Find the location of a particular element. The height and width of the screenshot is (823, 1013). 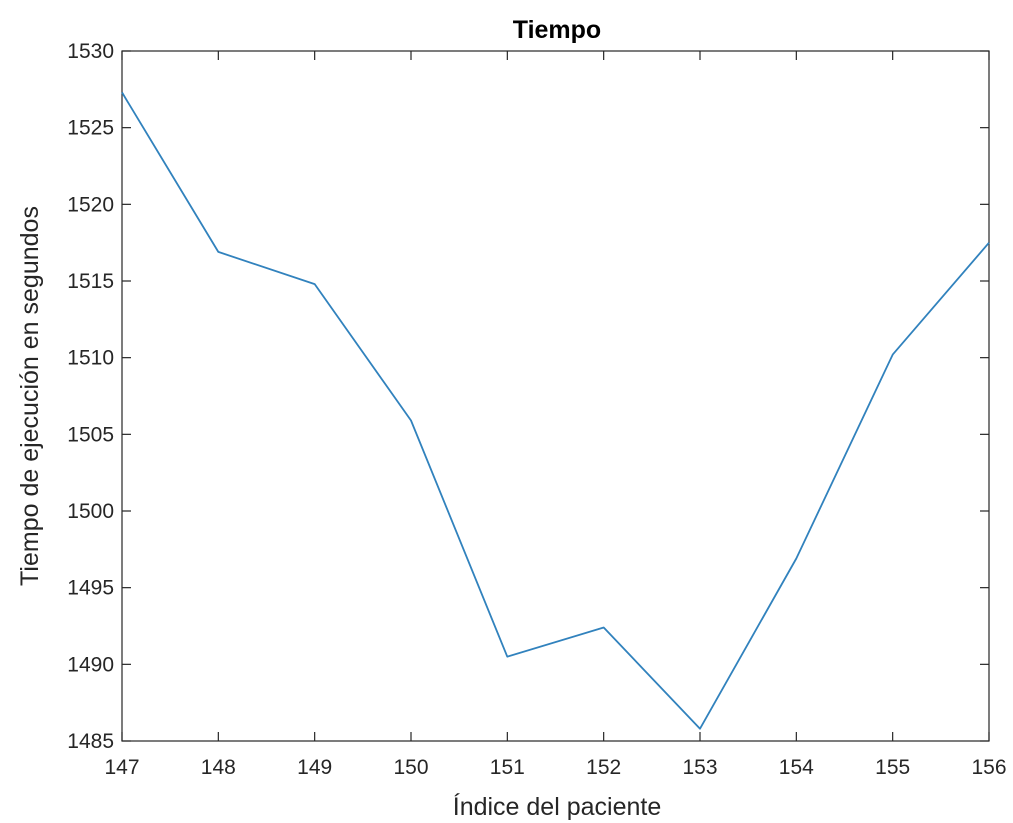

y-tick-label: 1490 is located at coordinates (90, 664).